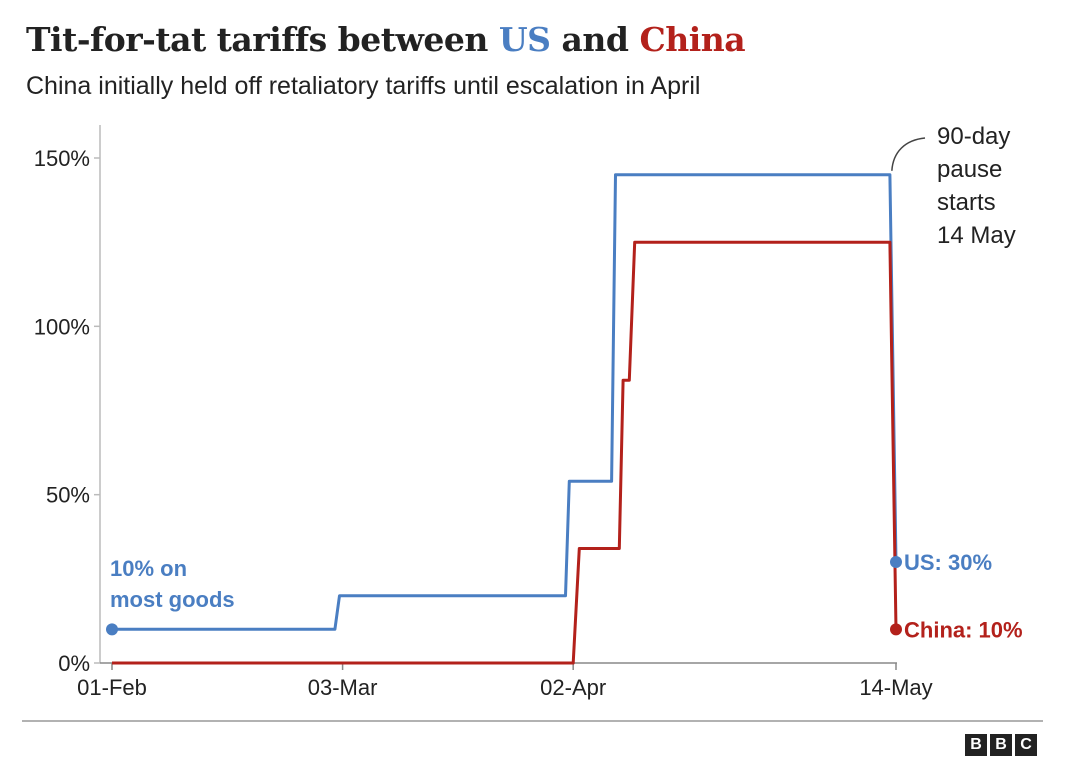 The height and width of the screenshot is (776, 1065). What do you see at coordinates (62, 326) in the screenshot?
I see `y-tick-label: 100%` at bounding box center [62, 326].